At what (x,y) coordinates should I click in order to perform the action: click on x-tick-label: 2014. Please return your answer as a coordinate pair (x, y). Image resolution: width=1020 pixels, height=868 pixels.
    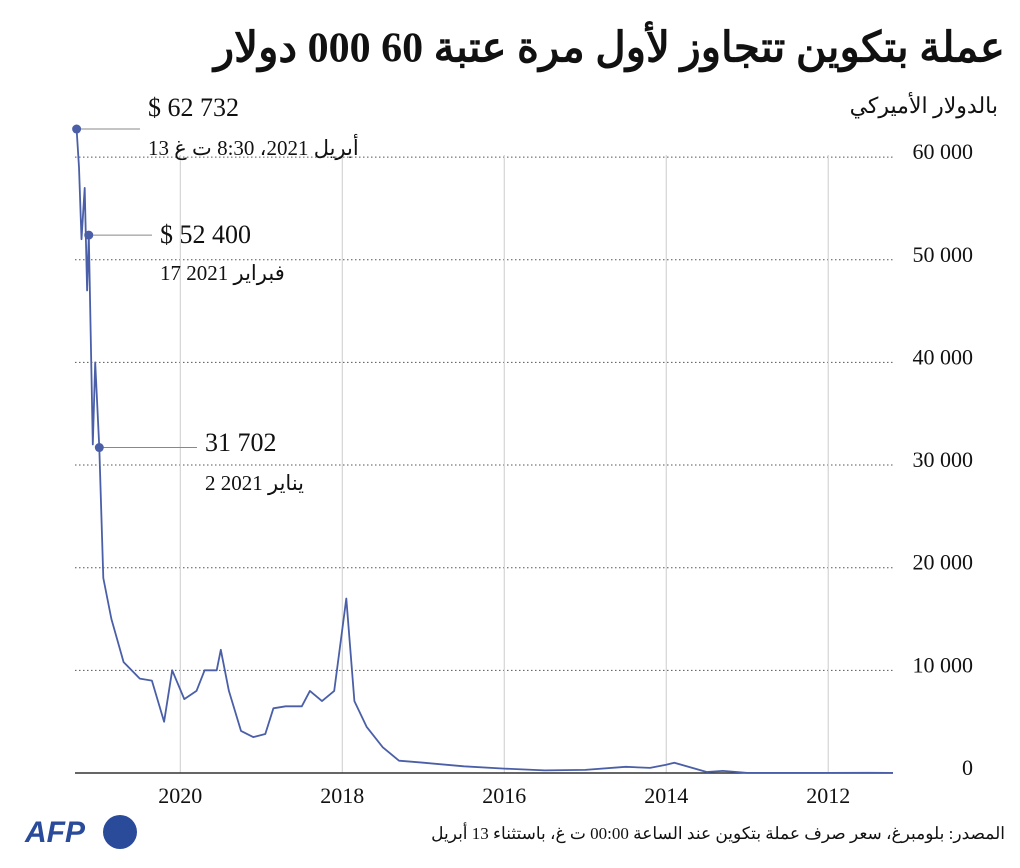
    Looking at the image, I should click on (666, 795).